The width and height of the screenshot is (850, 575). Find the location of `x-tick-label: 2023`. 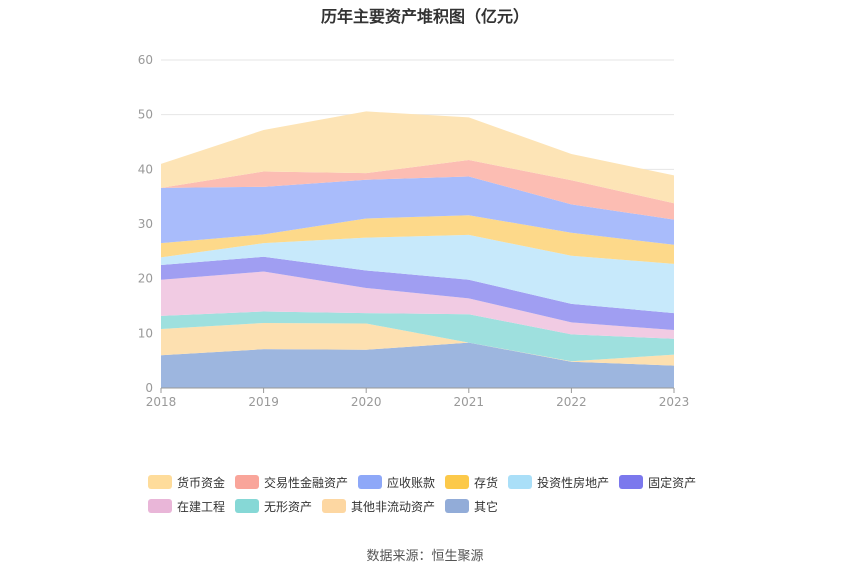

x-tick-label: 2023 is located at coordinates (674, 402).